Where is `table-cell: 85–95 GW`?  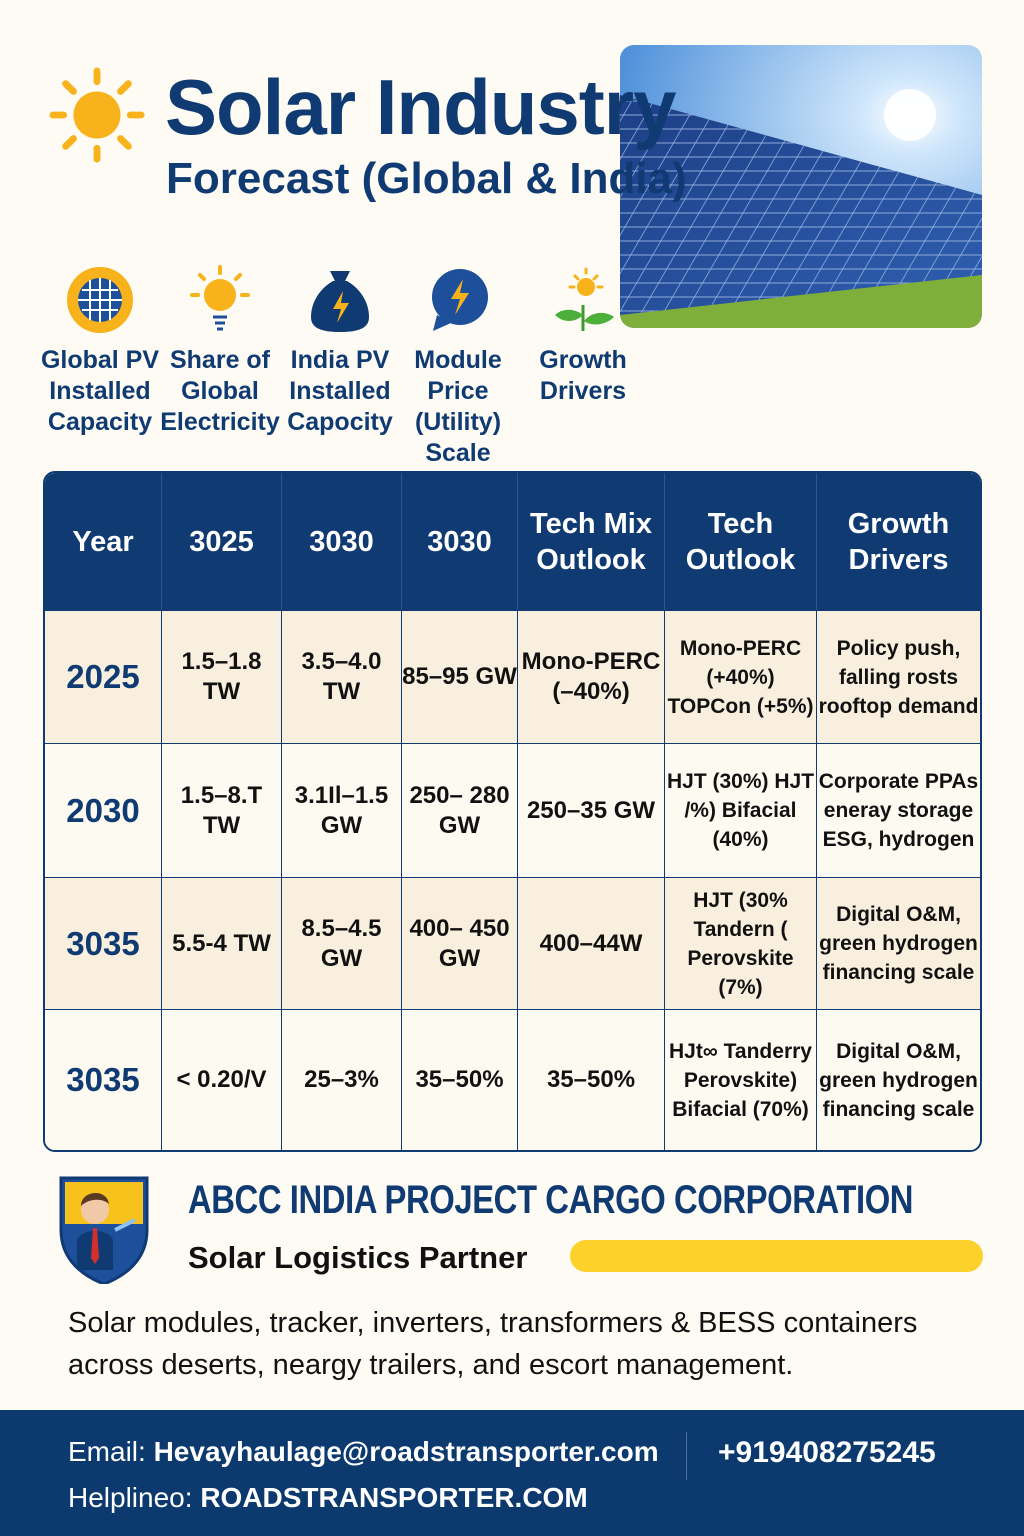 table-cell: 85–95 GW is located at coordinates (460, 676).